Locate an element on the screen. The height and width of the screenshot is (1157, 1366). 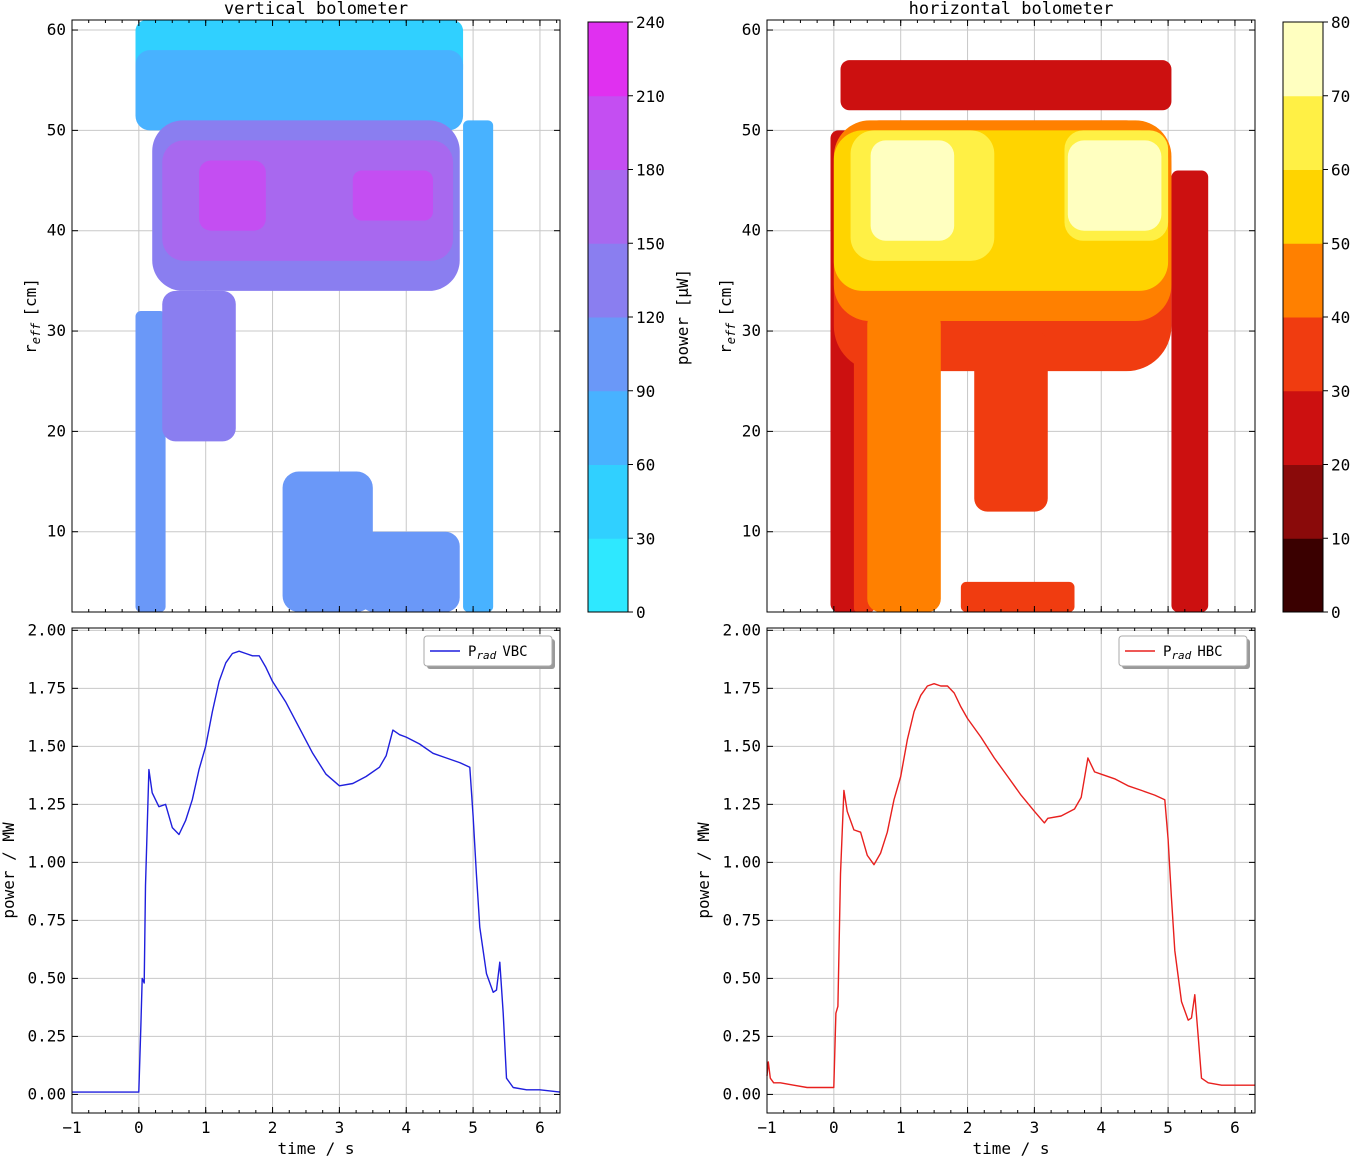
colorbar-tick-label: 10 is located at coordinates (1340, 538).